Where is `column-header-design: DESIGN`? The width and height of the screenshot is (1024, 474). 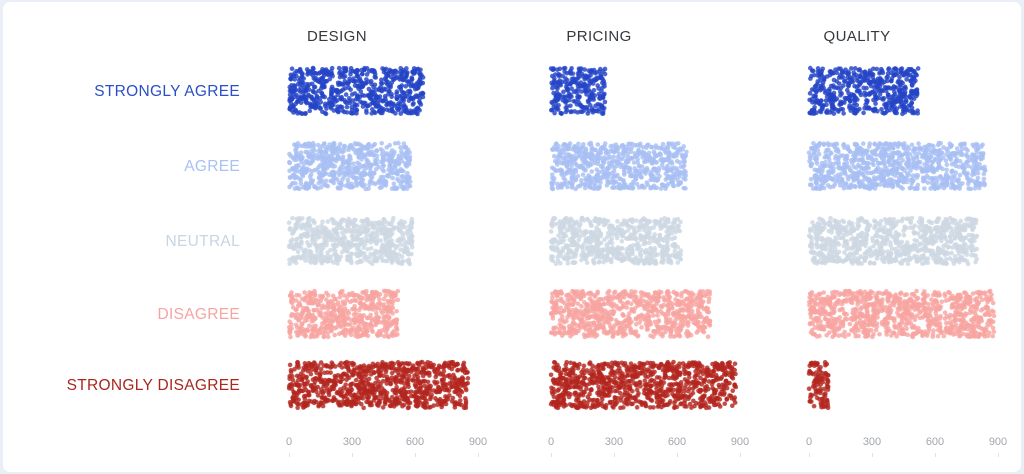 column-header-design: DESIGN is located at coordinates (337, 36).